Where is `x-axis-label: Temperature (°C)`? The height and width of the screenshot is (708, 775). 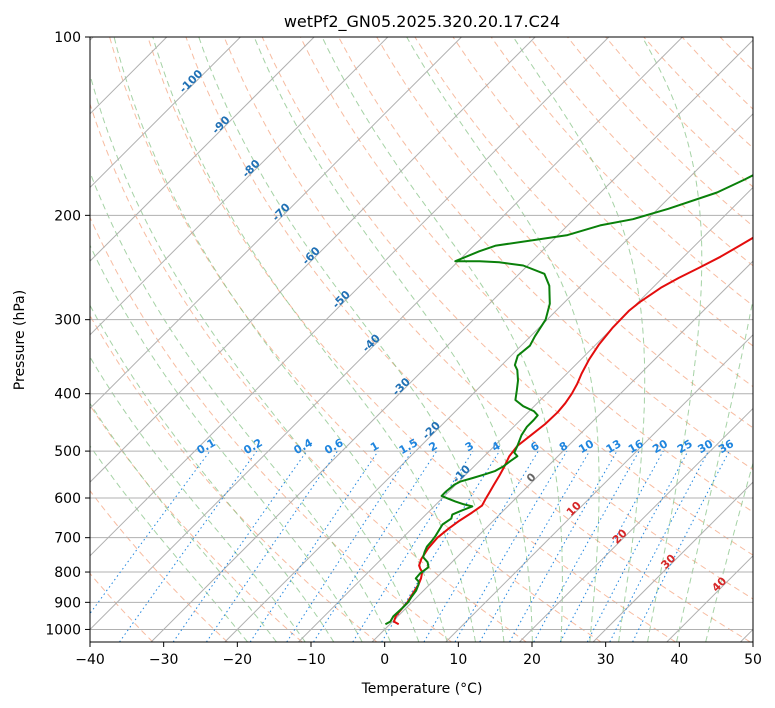 x-axis-label: Temperature (°C) is located at coordinates (422, 689).